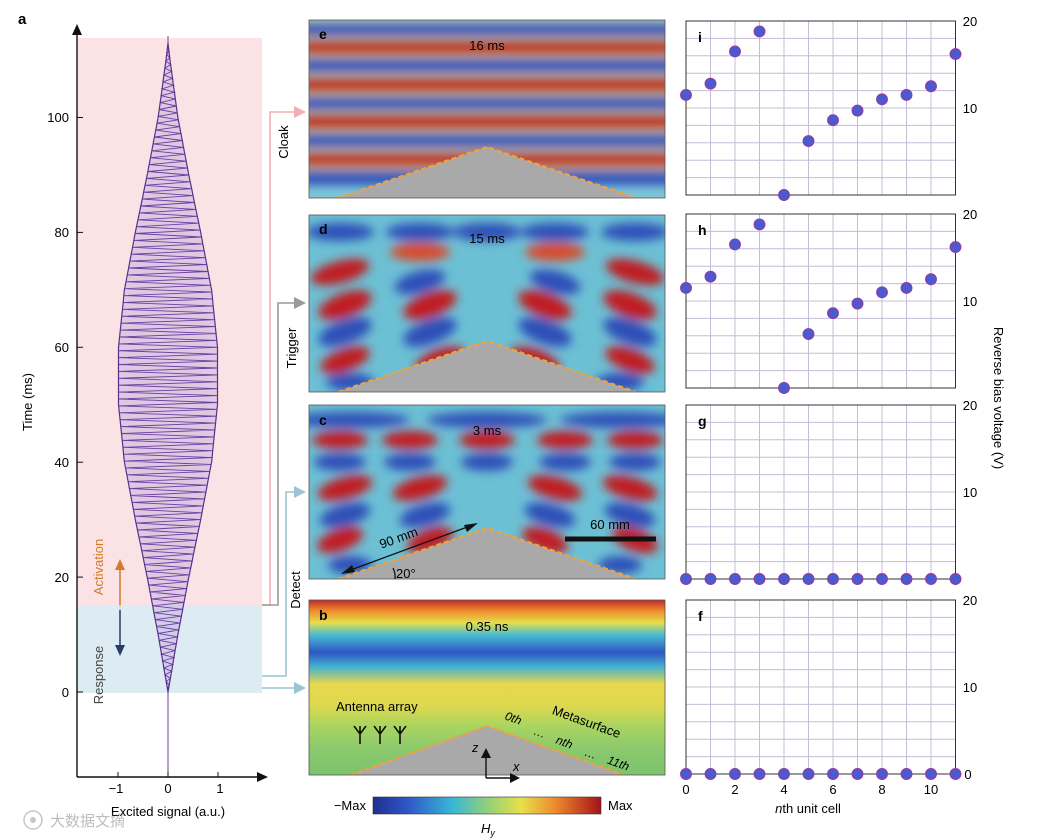  Describe the element at coordinates (700, 616) in the screenshot. I see `panel-label-f: f` at that location.